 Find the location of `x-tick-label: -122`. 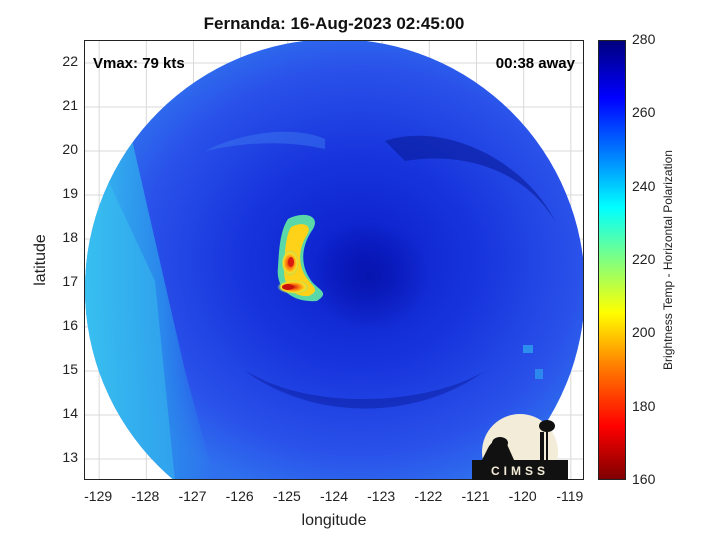

x-tick-label: -122 is located at coordinates (428, 496).